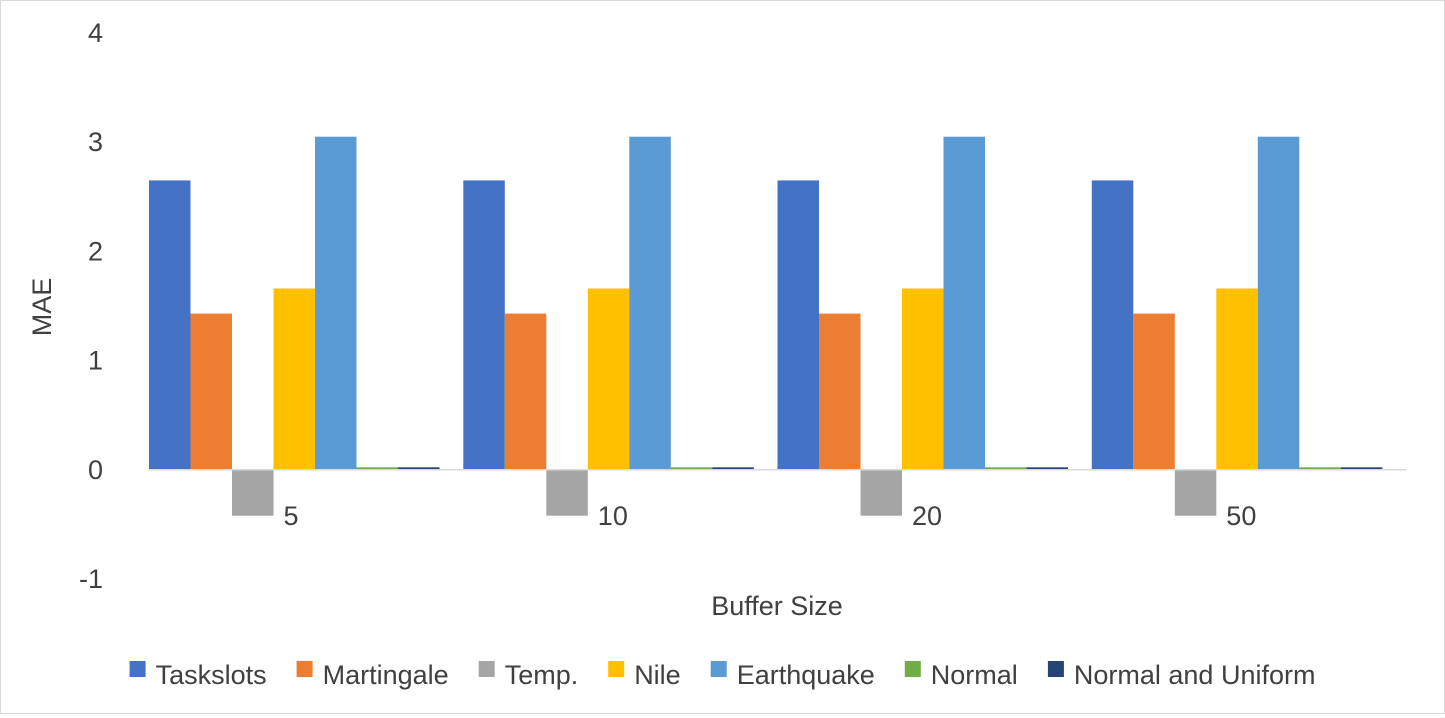  Describe the element at coordinates (91, 306) in the screenshot. I see `y-axis-ticks: -1 0 1 2 3 4` at that location.